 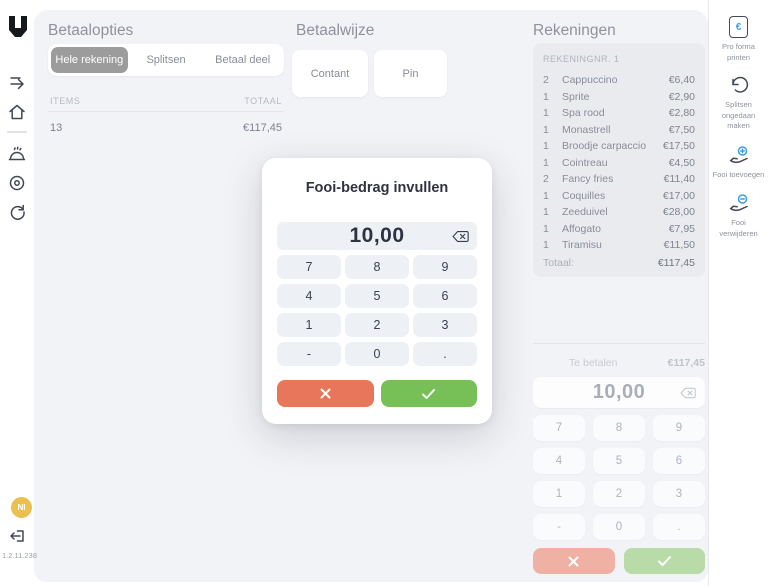 I want to click on payment-methods-title: Betaalwijze, so click(x=335, y=30).